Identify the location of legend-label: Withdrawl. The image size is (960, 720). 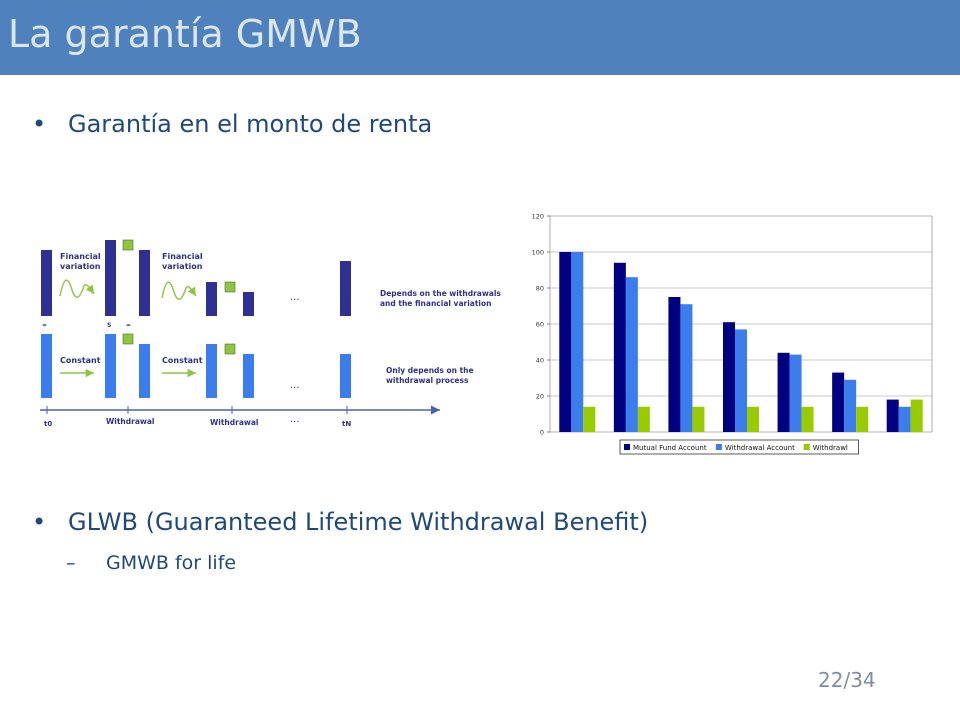
(830, 448).